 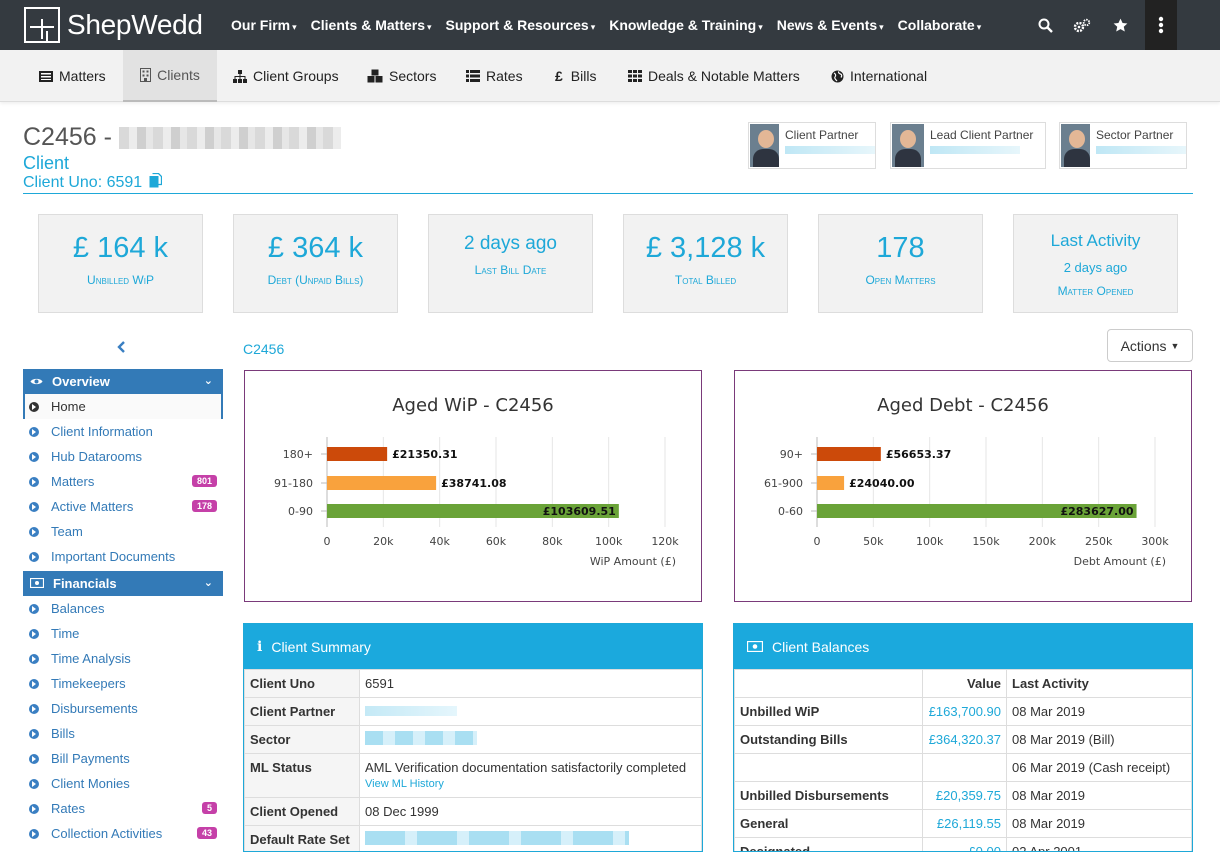 What do you see at coordinates (473, 646) in the screenshot?
I see `panel-header: i Client Summary` at bounding box center [473, 646].